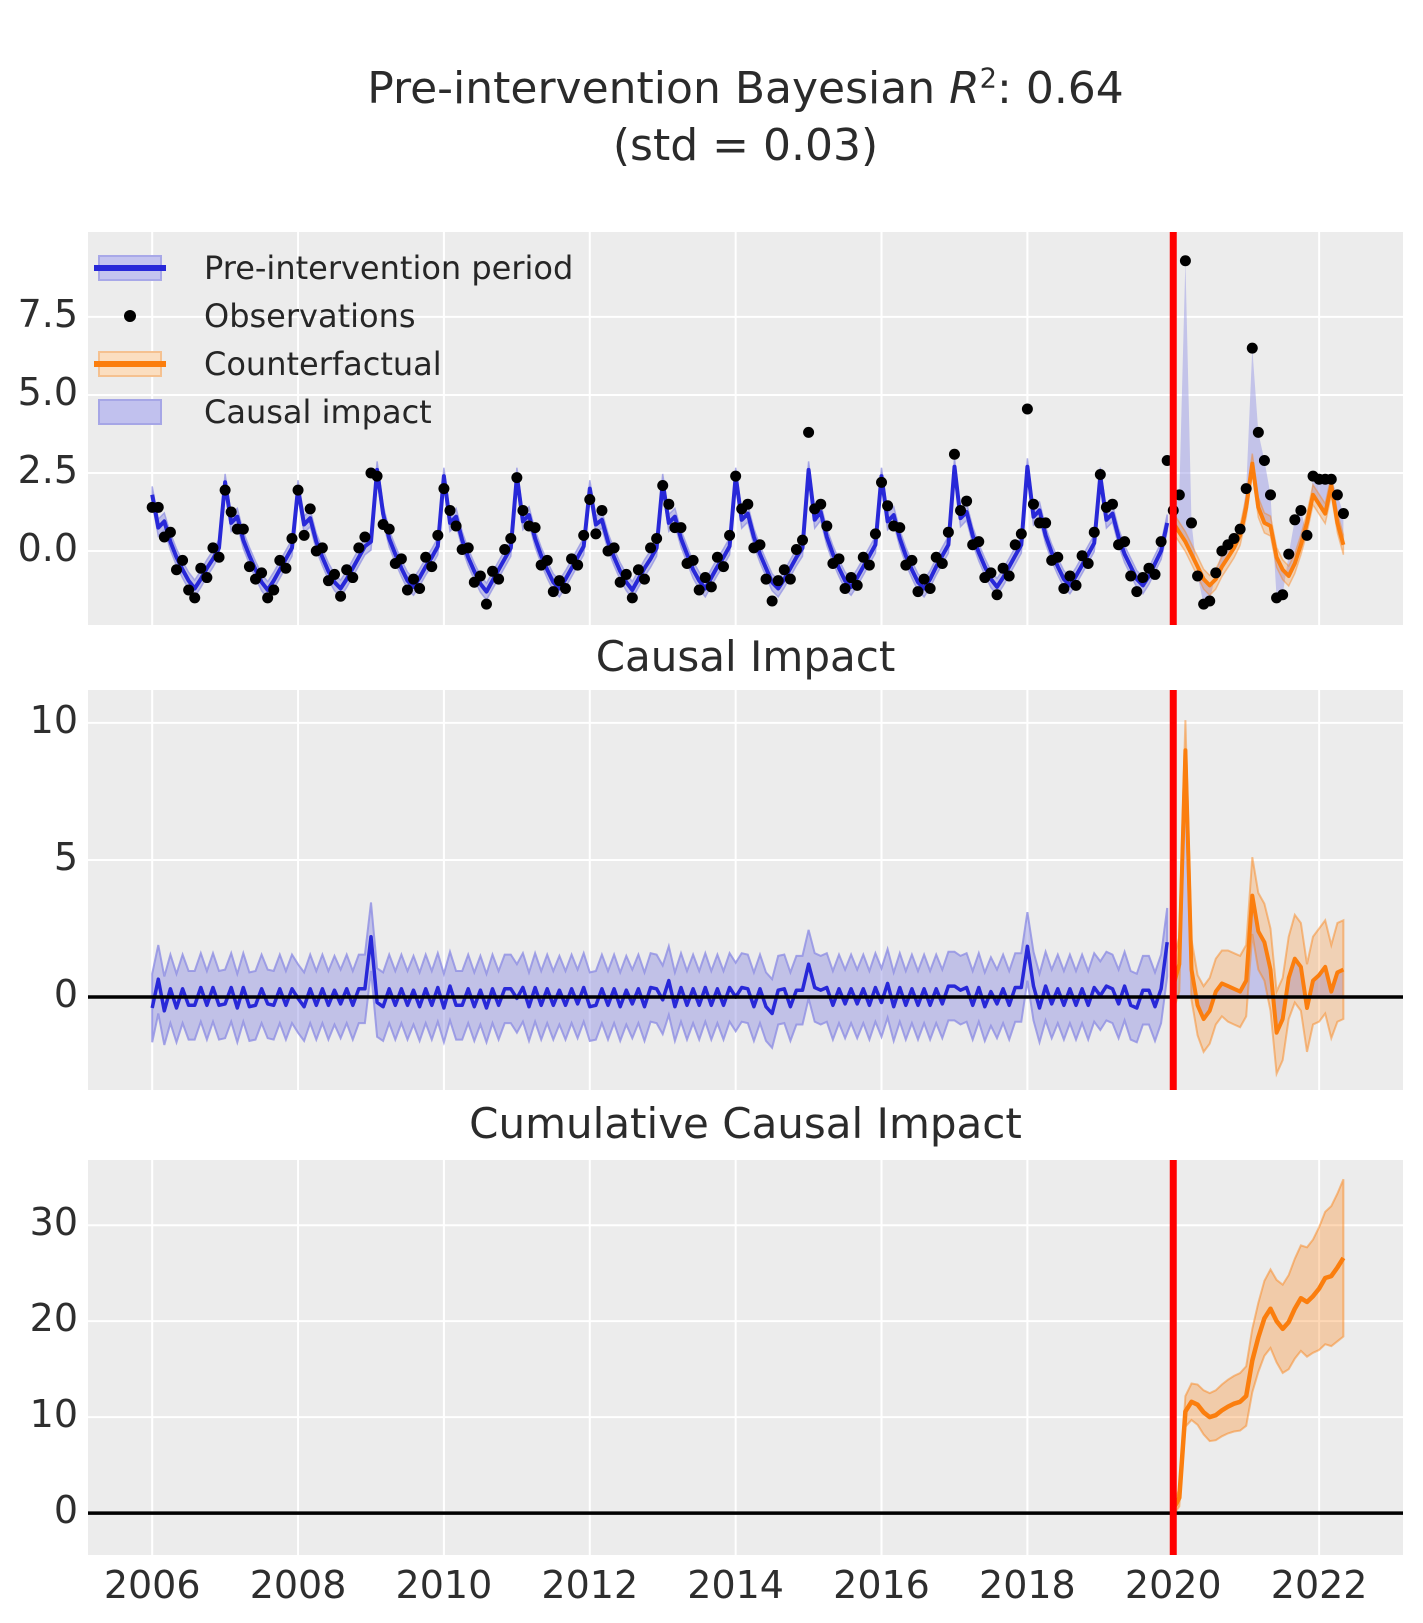  I want to click on orange-line-band-swatch-icon, so click(130, 364).